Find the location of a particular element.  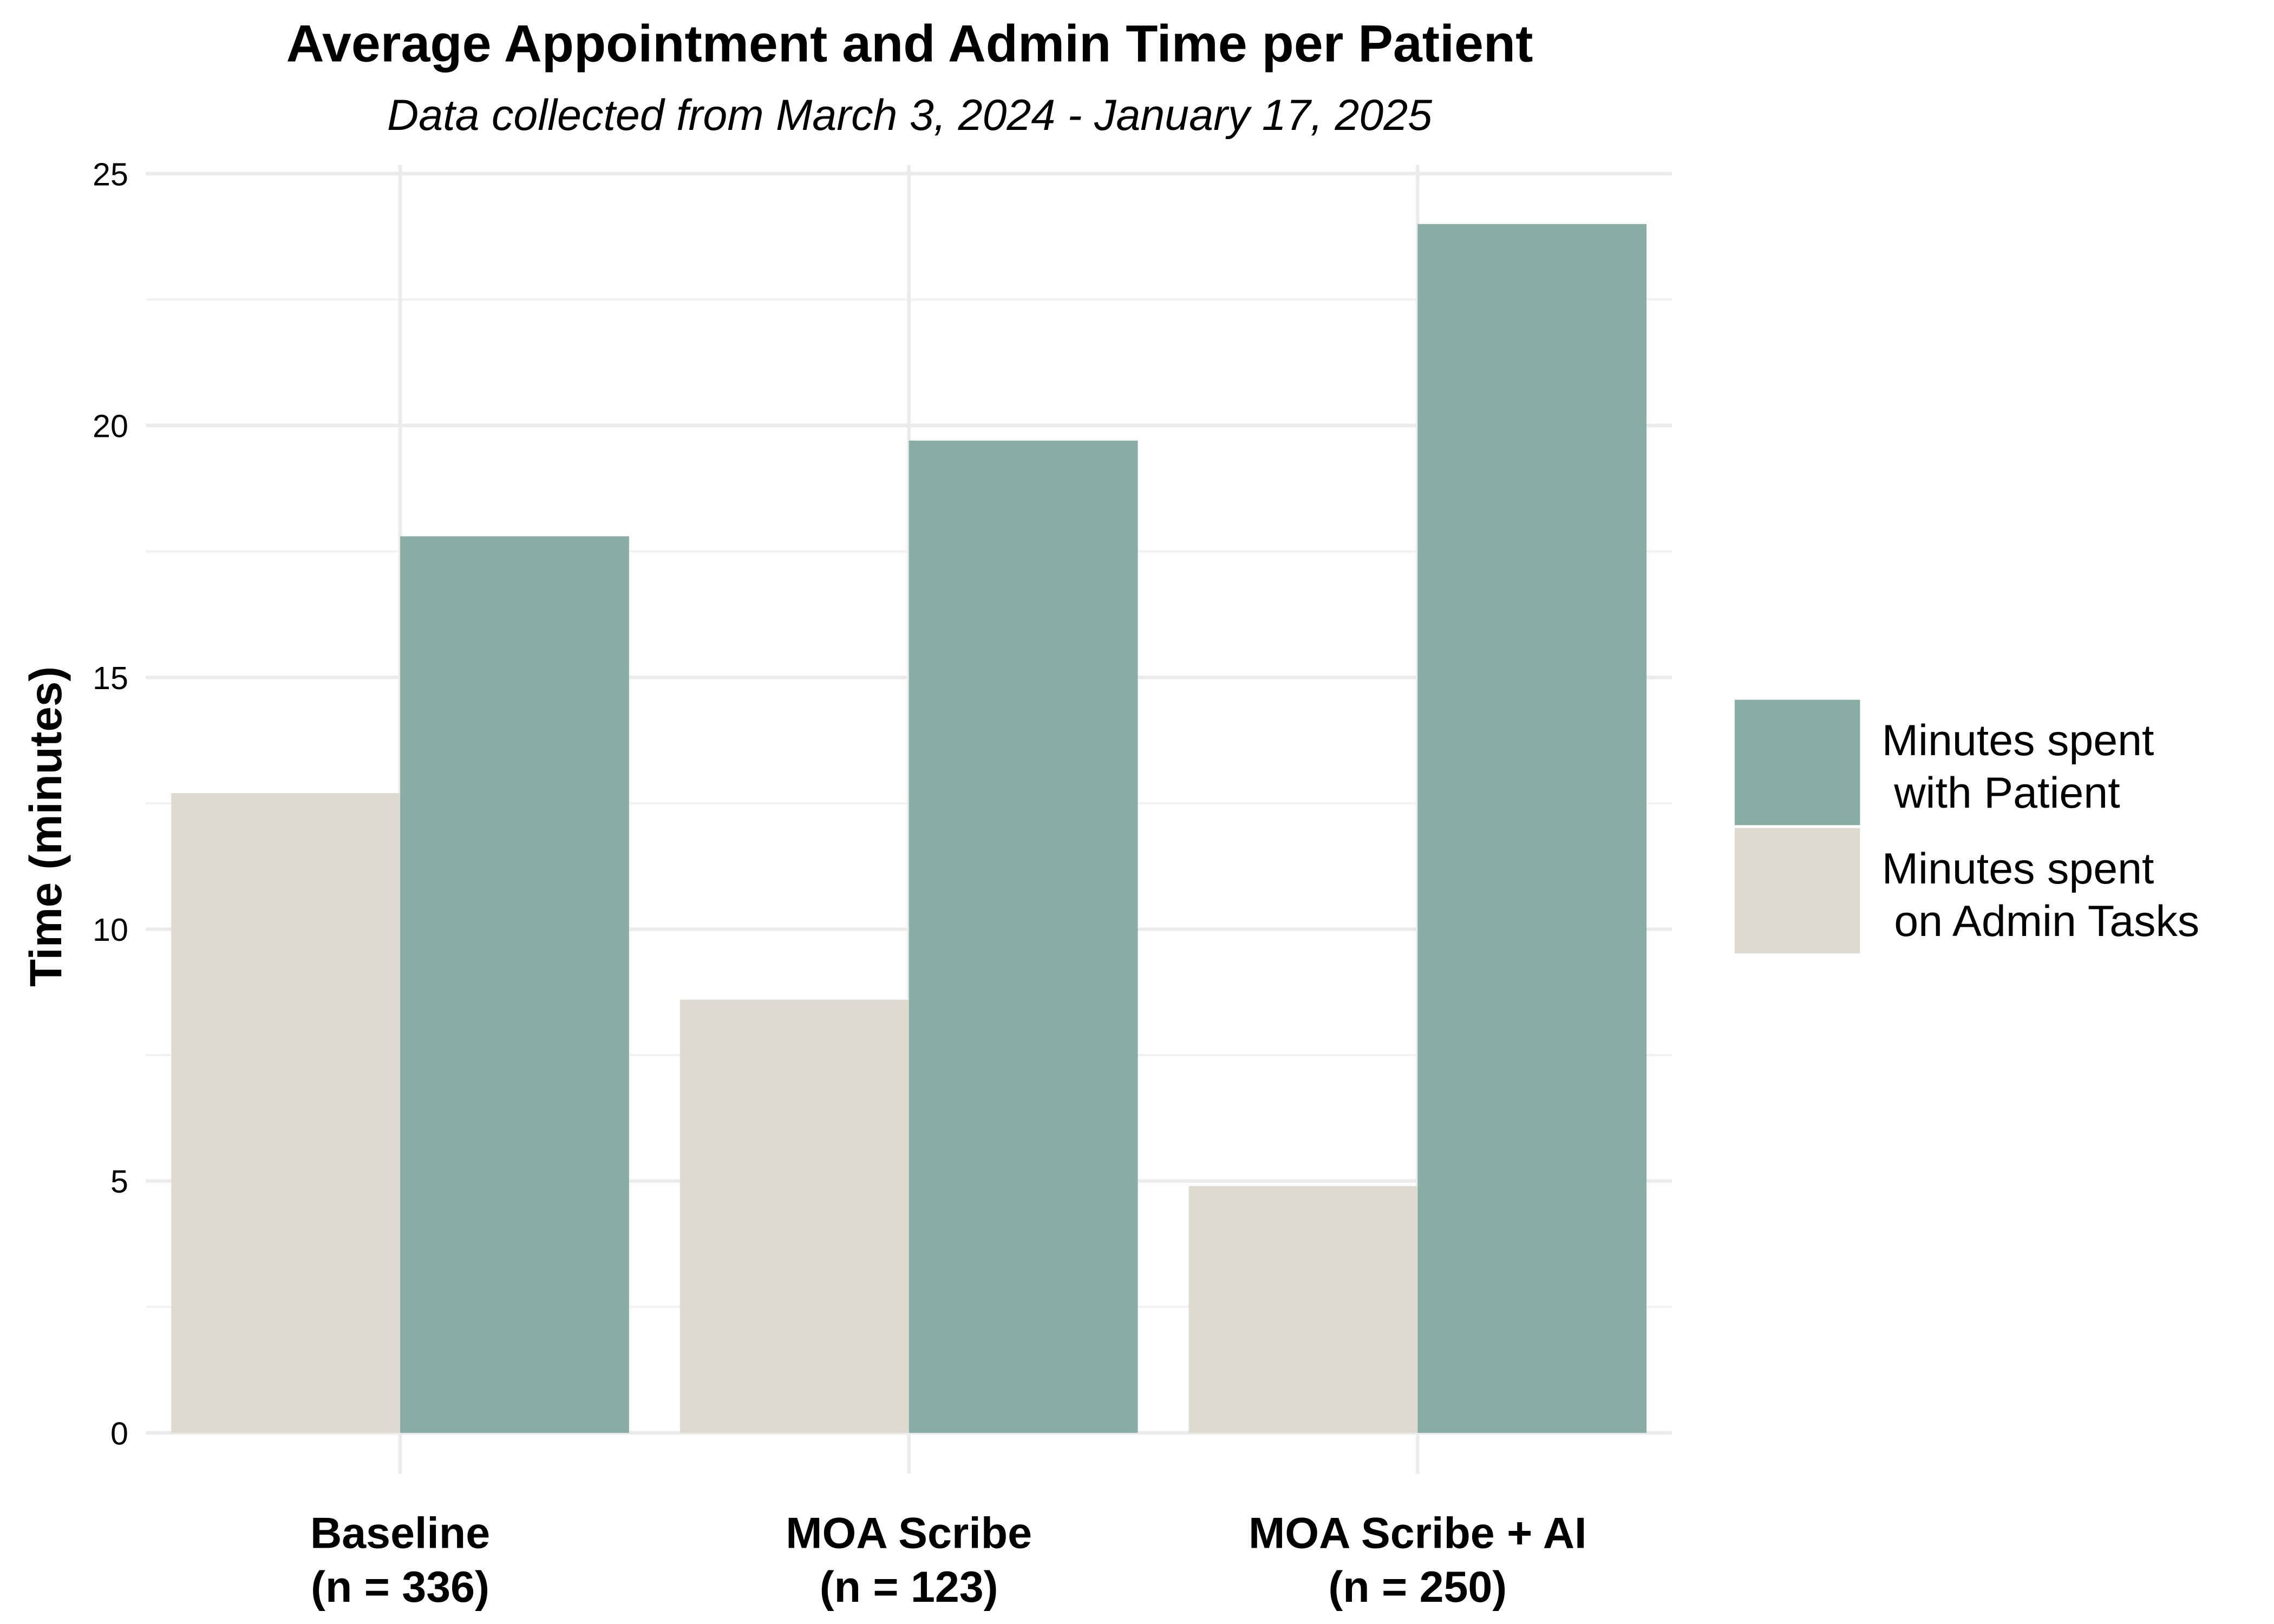

y-tick-label: 15 is located at coordinates (111, 678).